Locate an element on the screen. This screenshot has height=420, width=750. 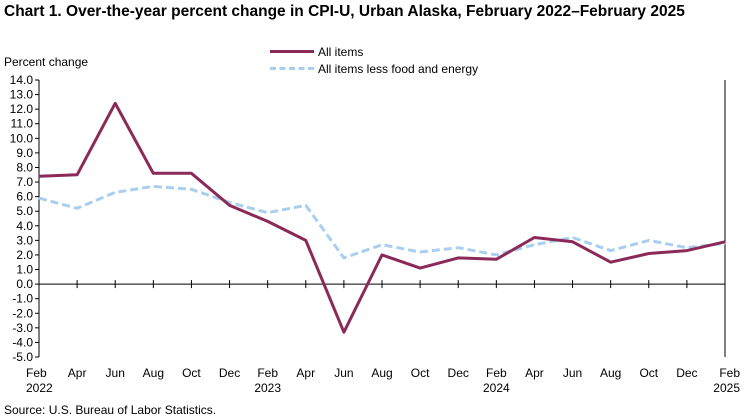
y-tick-label: 1.0 is located at coordinates (24, 270).